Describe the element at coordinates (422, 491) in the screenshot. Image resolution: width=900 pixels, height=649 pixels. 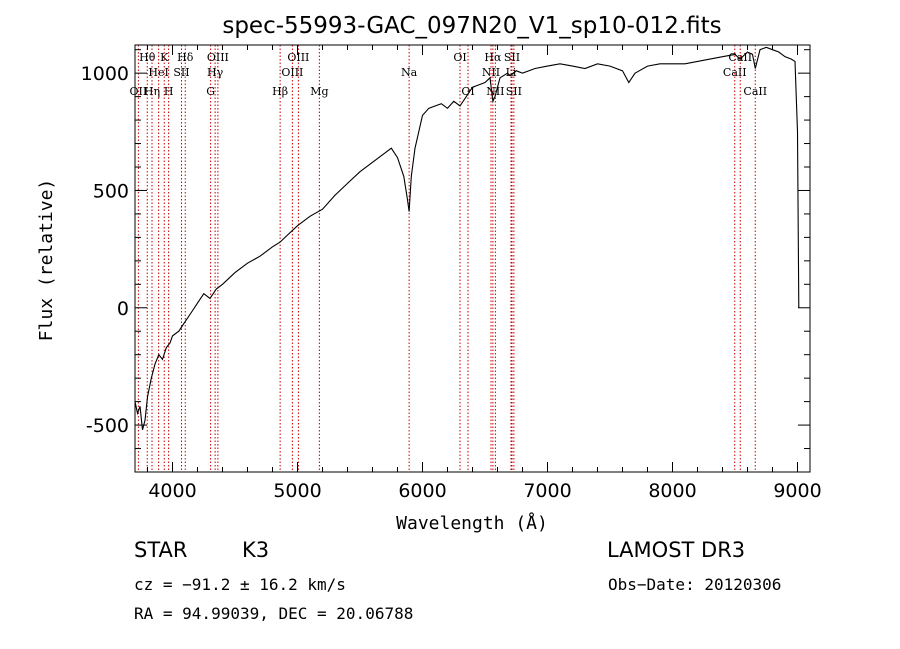
I see `x-tick-label-2: 6000` at that location.